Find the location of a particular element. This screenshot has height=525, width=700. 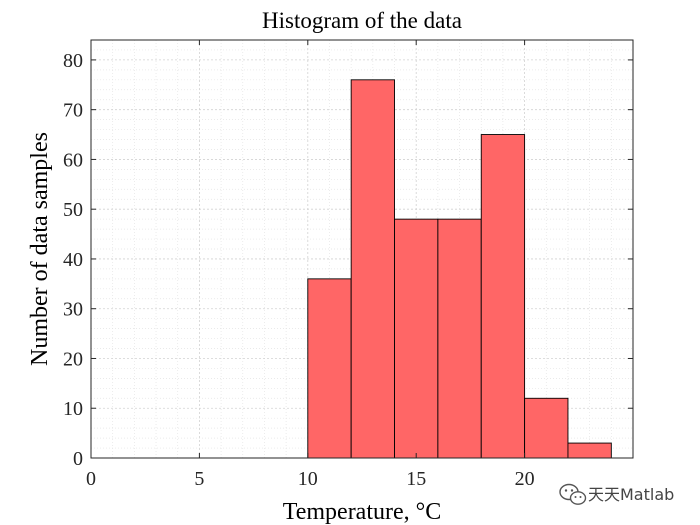

chart-title: Histogram of the data is located at coordinates (362, 20).